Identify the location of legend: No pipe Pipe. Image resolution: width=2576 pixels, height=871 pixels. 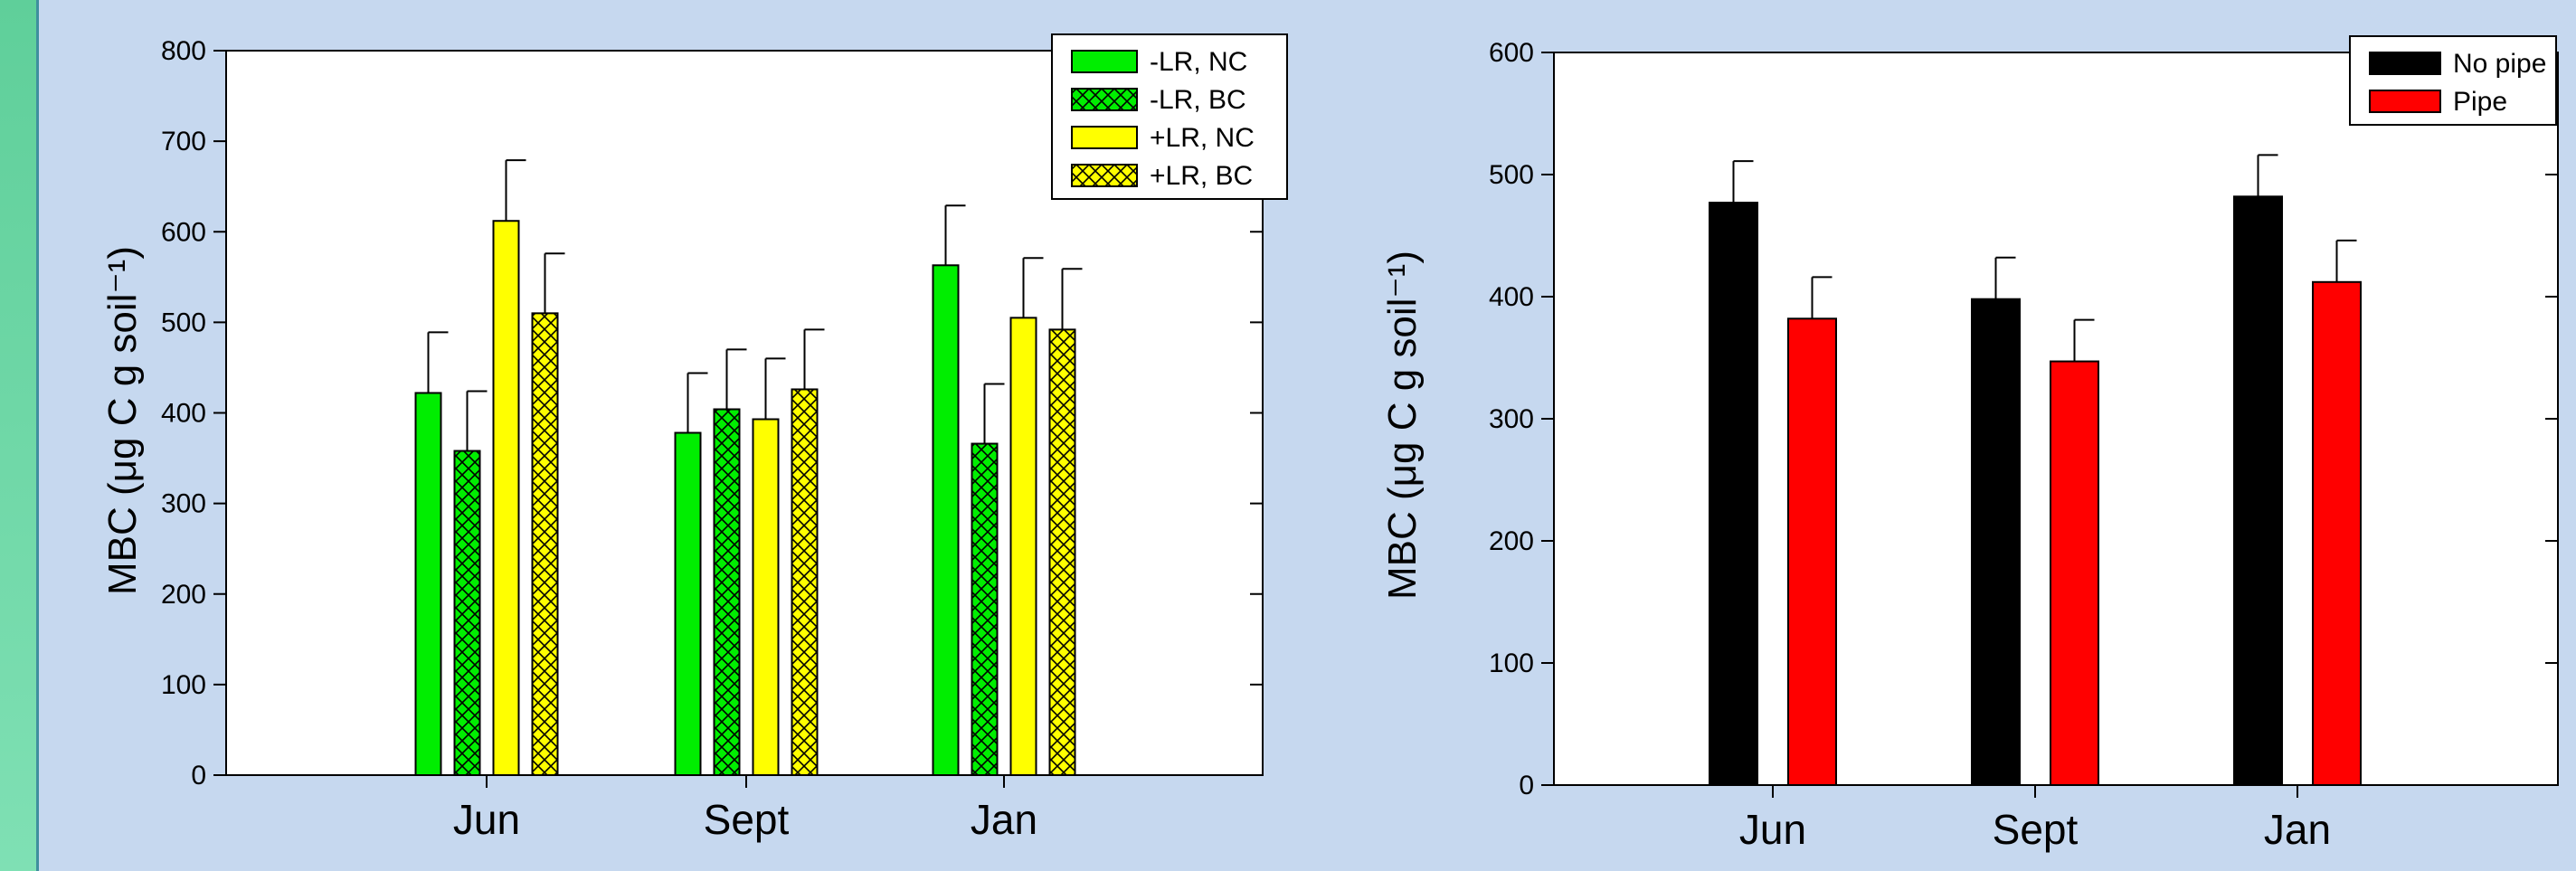
(2453, 80).